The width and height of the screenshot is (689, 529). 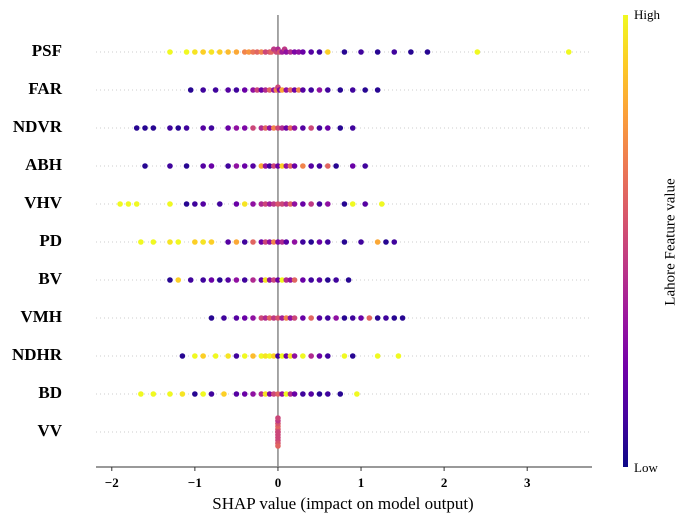 I want to click on x-tick-label: 0, so click(x=278, y=482).